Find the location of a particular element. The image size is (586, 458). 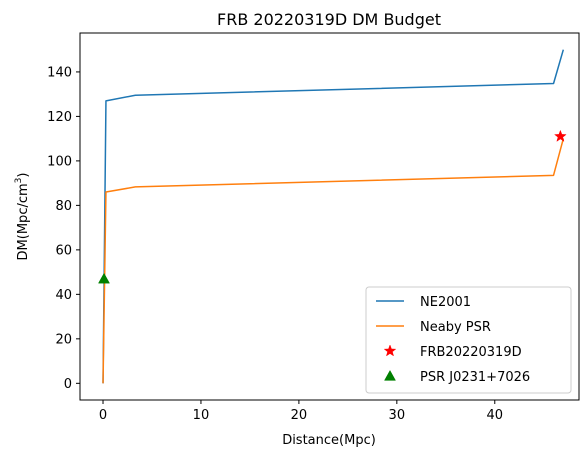

y-axis-label-close: ) is located at coordinates (23, 175).